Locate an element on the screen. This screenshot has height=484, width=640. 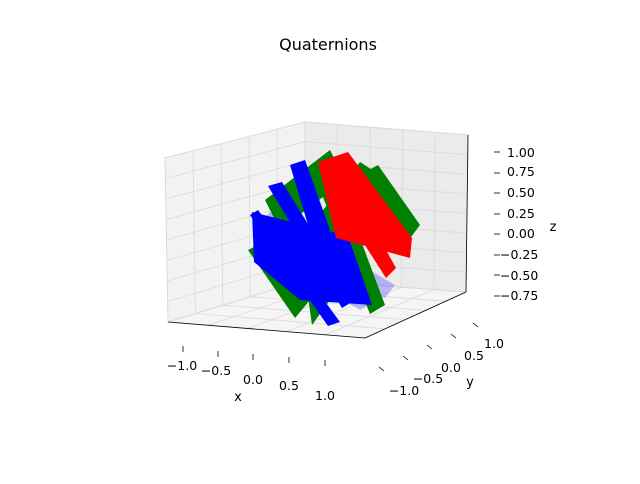
z-tick-label: −0.75 is located at coordinates (519, 295).